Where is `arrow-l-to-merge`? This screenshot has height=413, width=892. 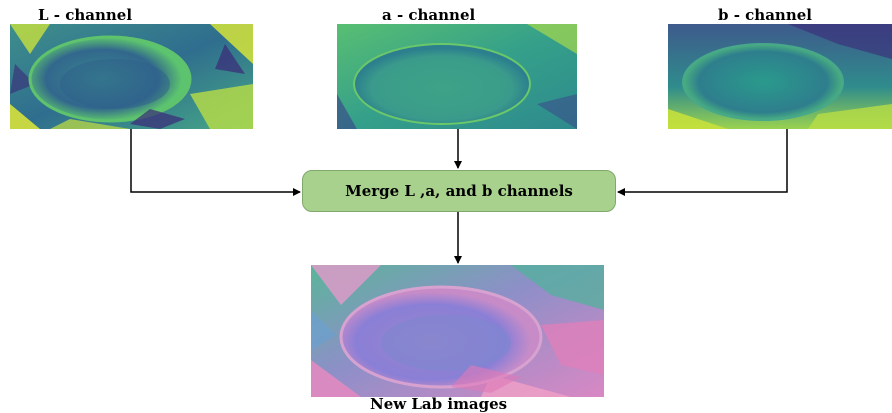
arrow-l-to-merge is located at coordinates (215, 162).